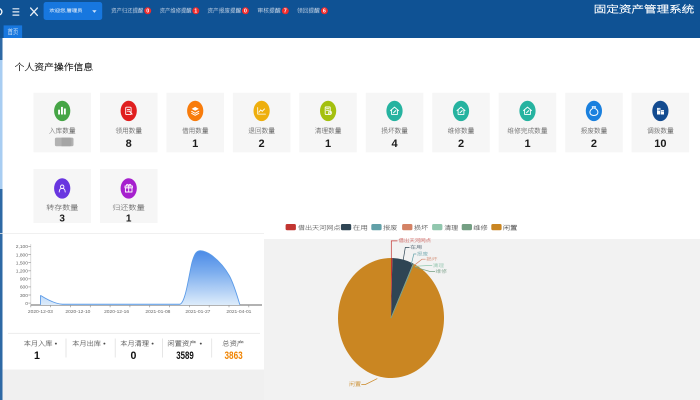 This screenshot has width=700, height=400. What do you see at coordinates (157, 312) in the screenshot?
I see `svg-text: 2021-01-08` at bounding box center [157, 312].